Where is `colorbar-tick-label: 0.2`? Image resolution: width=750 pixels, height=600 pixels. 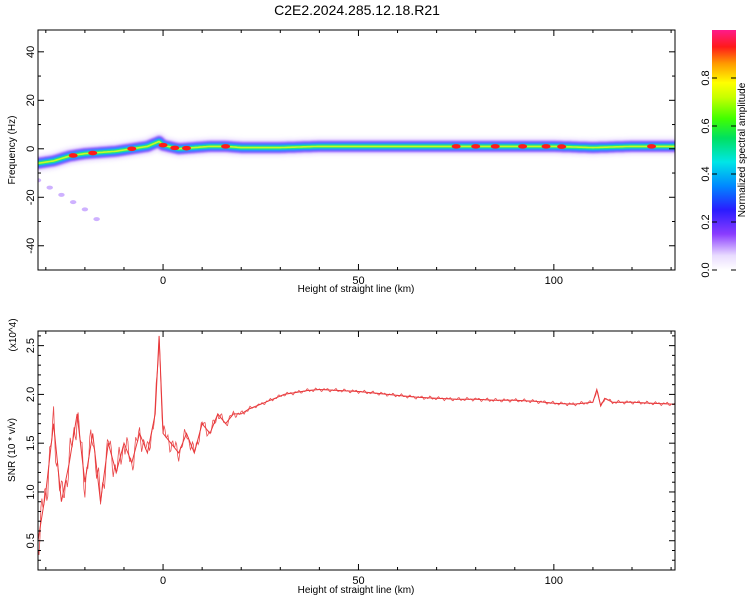
colorbar-tick-label: 0.2 is located at coordinates (706, 221).